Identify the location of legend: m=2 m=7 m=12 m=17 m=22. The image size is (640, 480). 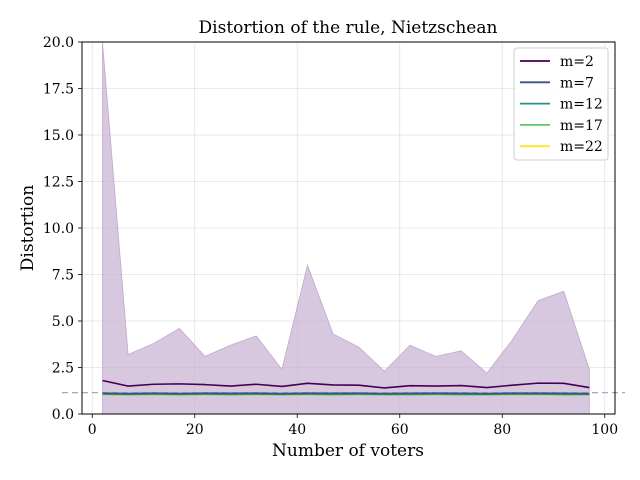
(561, 104).